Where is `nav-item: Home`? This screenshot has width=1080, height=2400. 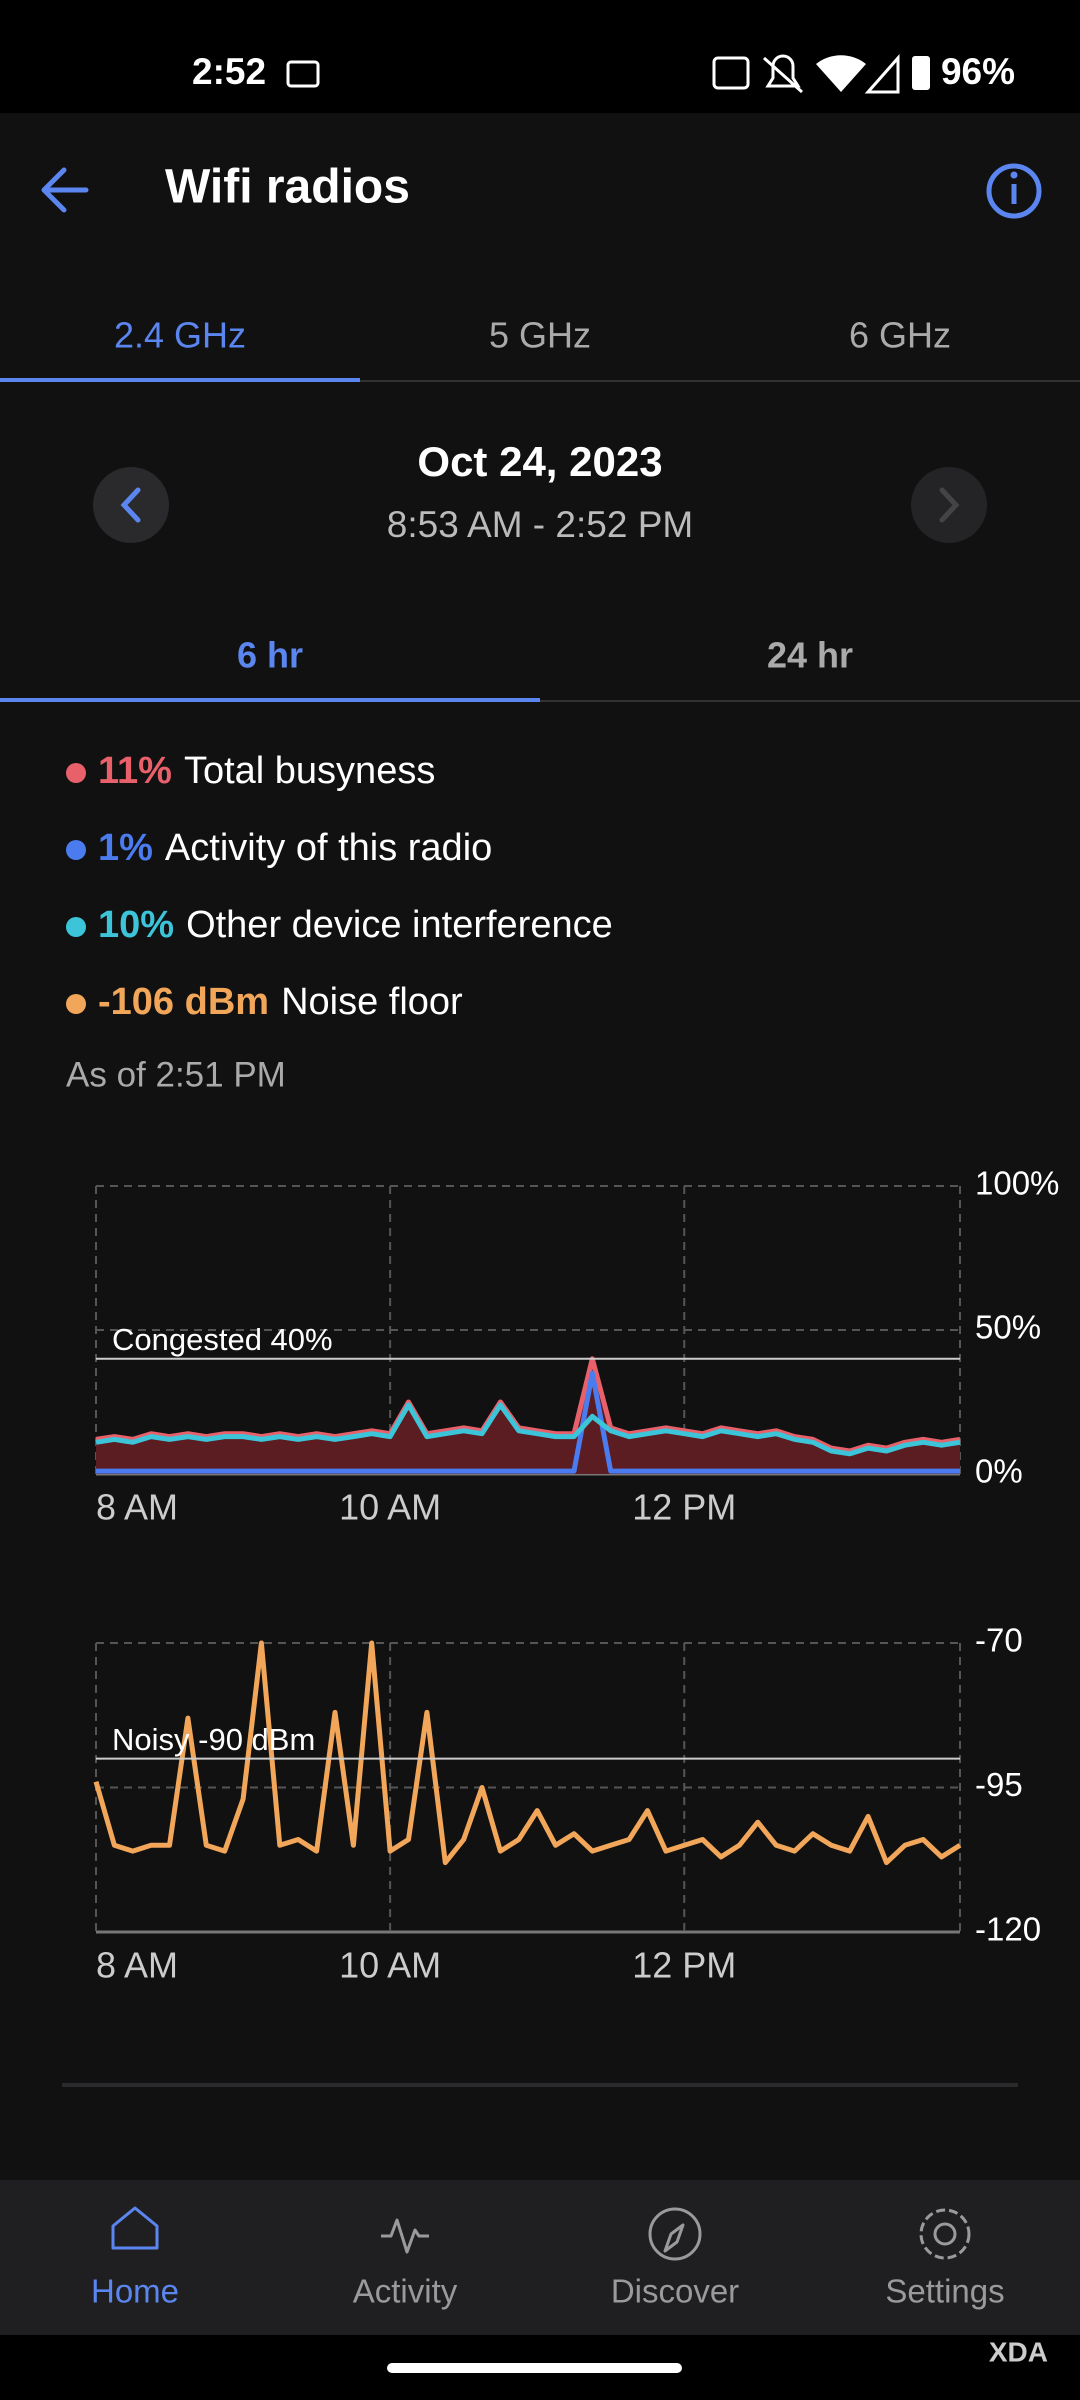 nav-item: Home is located at coordinates (135, 2258).